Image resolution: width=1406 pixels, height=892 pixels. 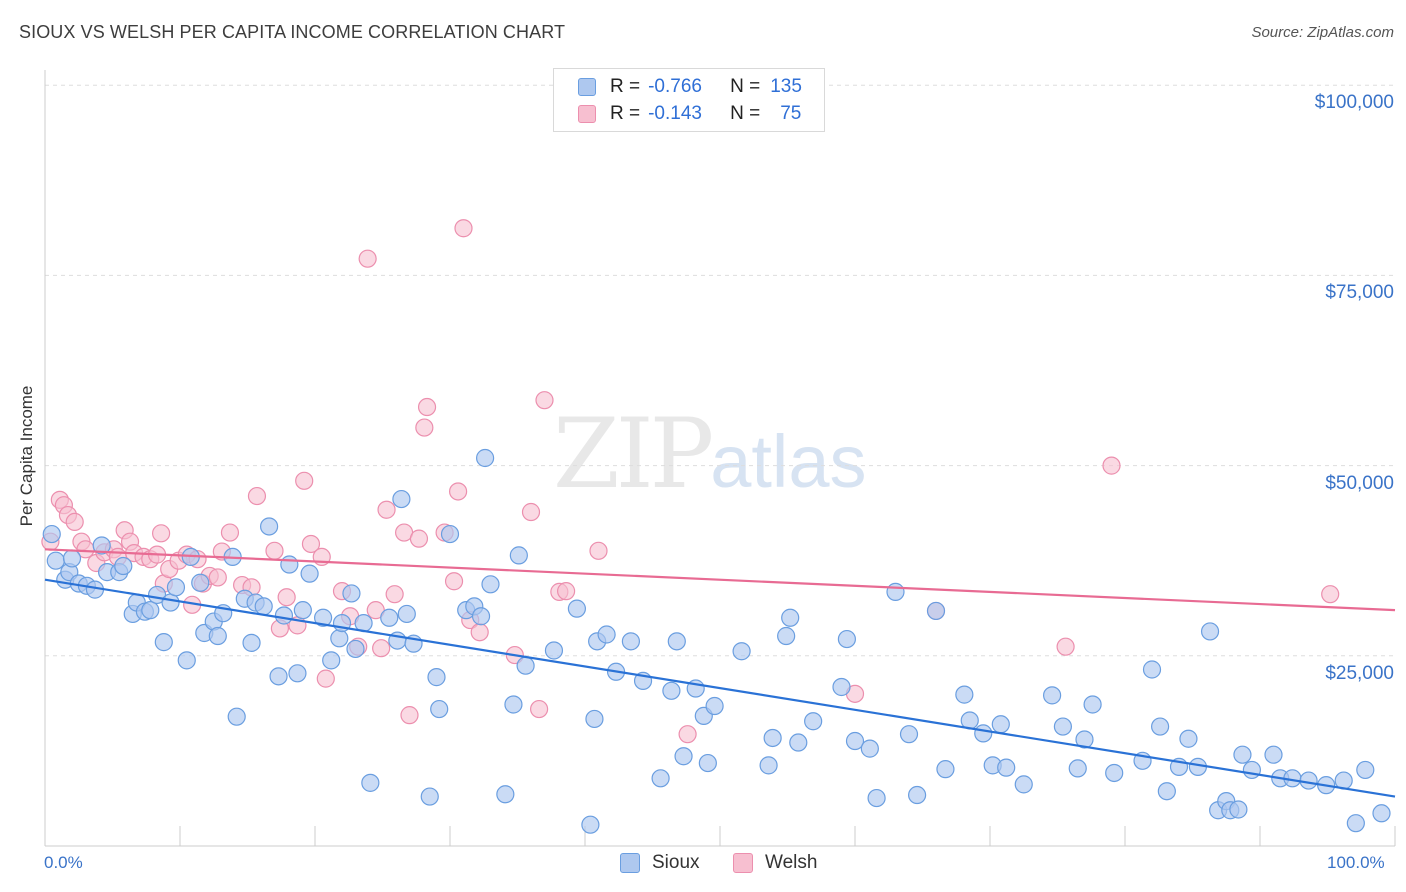 What do you see at coordinates (689, 100) in the screenshot?
I see `correlation-legend: R = -0.766 N = 135 R = -0.143 N = 75` at bounding box center [689, 100].